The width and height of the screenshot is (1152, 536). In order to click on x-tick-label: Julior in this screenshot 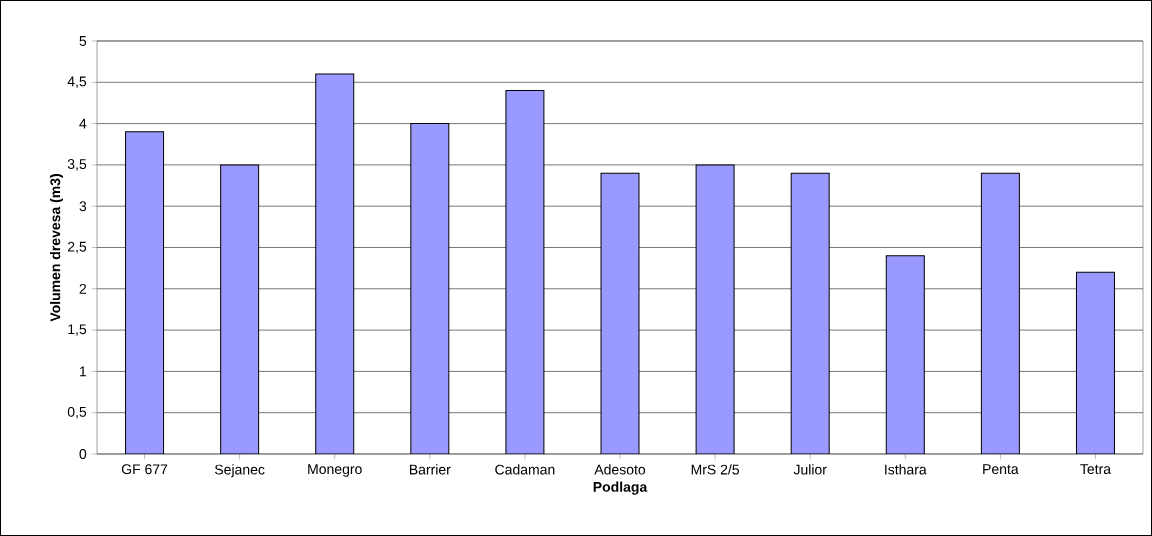, I will do `click(810, 469)`.